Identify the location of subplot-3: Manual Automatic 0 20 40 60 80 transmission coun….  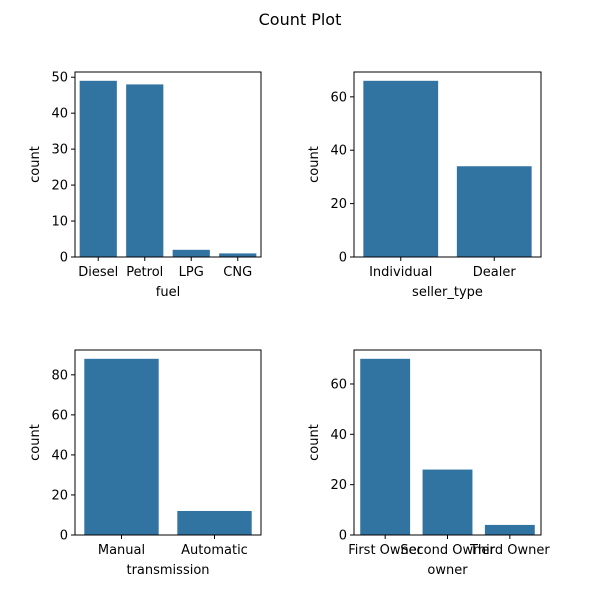
(145, 463).